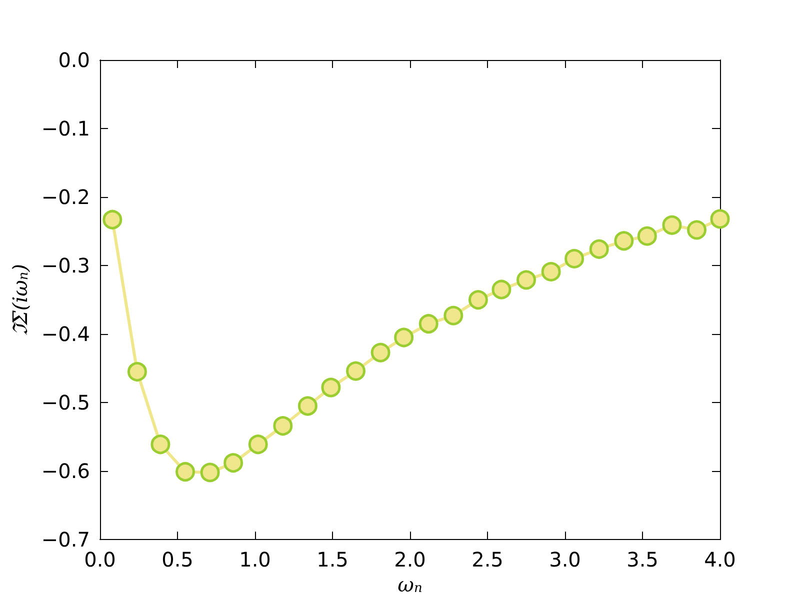 Image resolution: width=800 pixels, height=600 pixels. What do you see at coordinates (565, 560) in the screenshot?
I see `x-tick-label: 3.0` at bounding box center [565, 560].